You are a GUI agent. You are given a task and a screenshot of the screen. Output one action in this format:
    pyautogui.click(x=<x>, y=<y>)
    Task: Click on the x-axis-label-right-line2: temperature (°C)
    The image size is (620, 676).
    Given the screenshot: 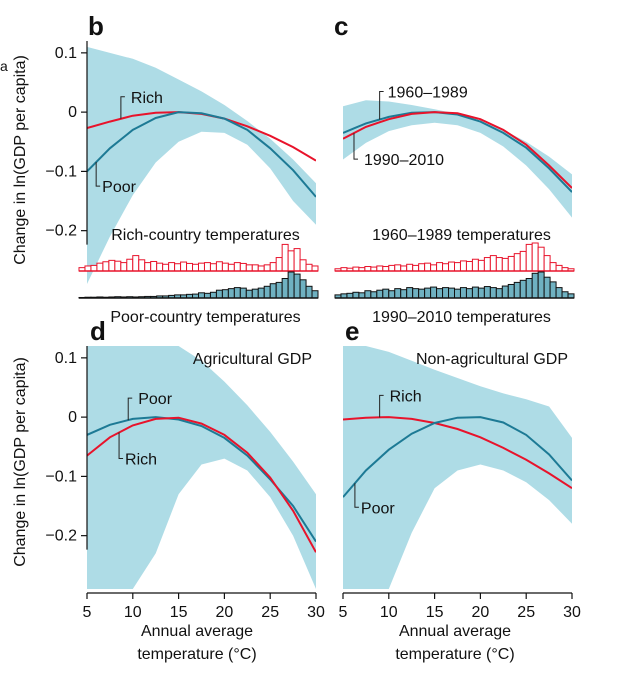 What is the action you would take?
    pyautogui.click(x=454, y=654)
    